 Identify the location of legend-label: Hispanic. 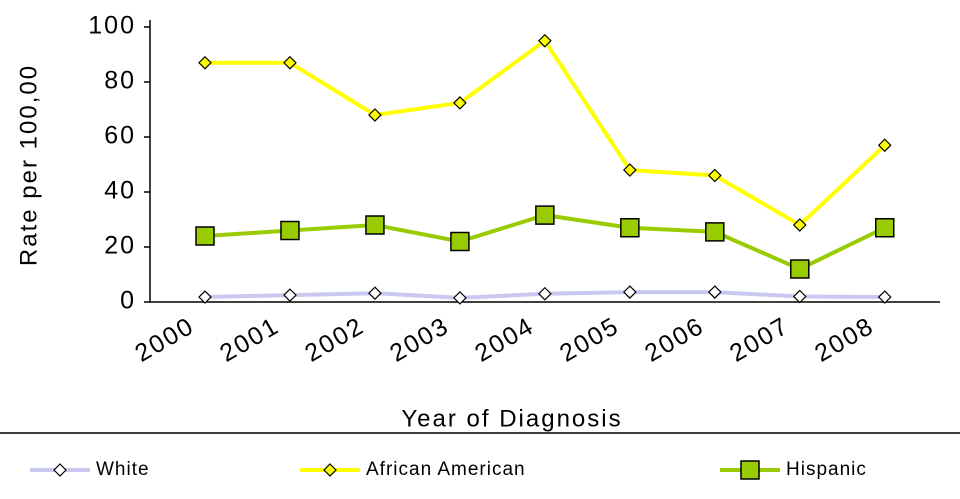
(826, 469).